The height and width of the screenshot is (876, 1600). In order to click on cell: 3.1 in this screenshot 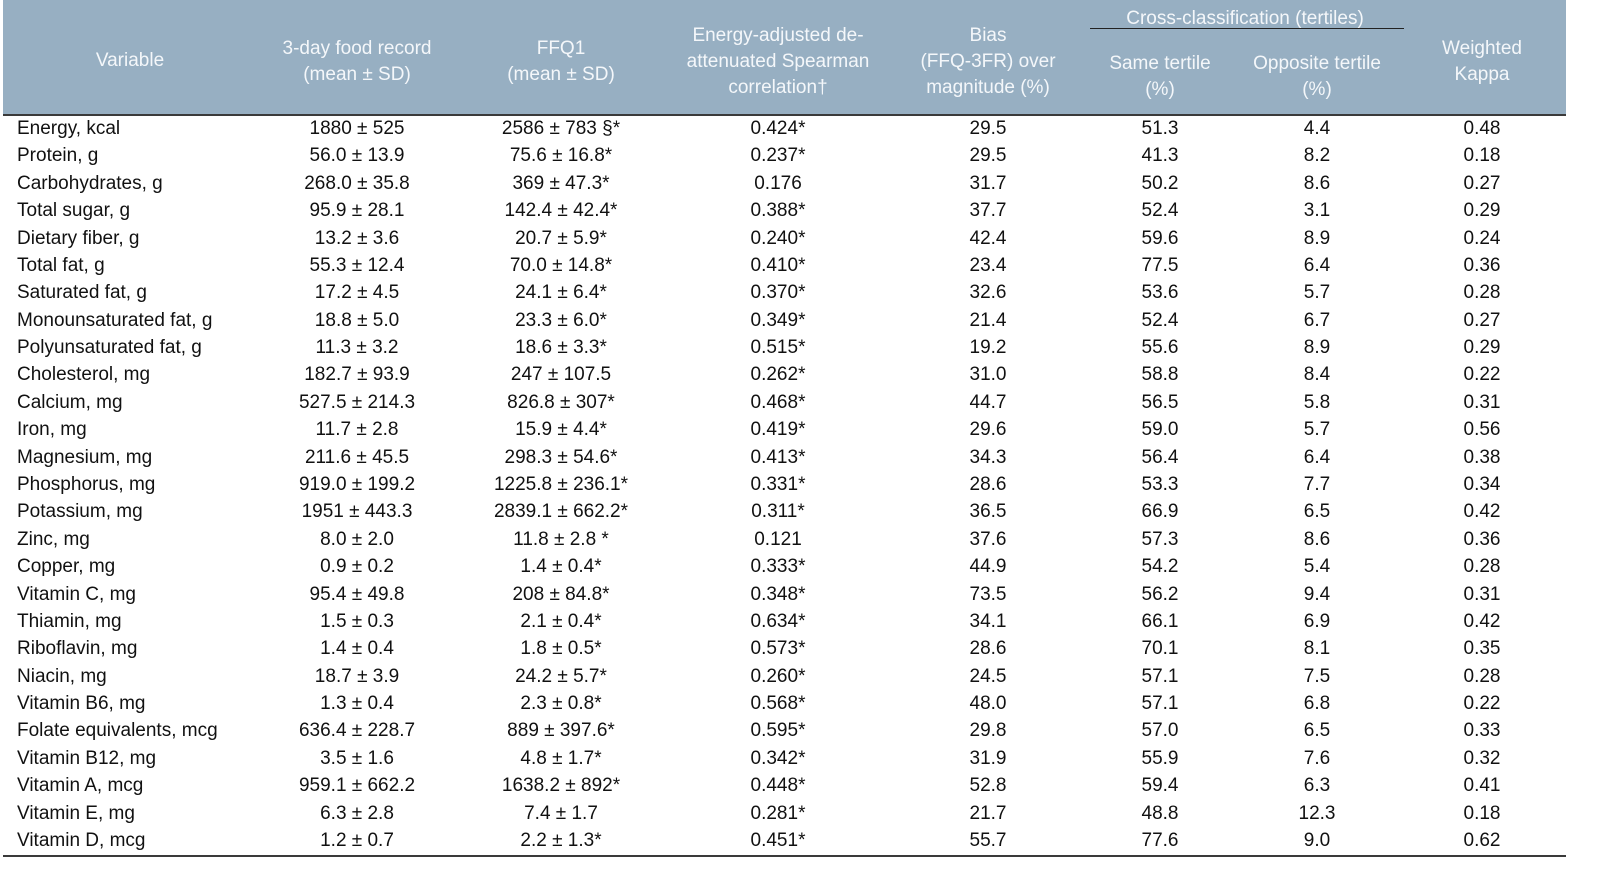, I will do `click(1317, 211)`.